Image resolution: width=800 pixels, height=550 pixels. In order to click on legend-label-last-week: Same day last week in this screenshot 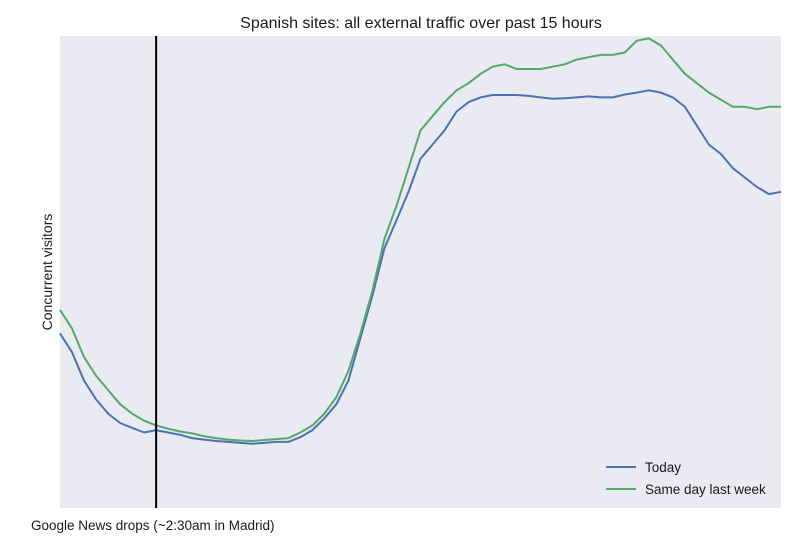, I will do `click(705, 489)`.